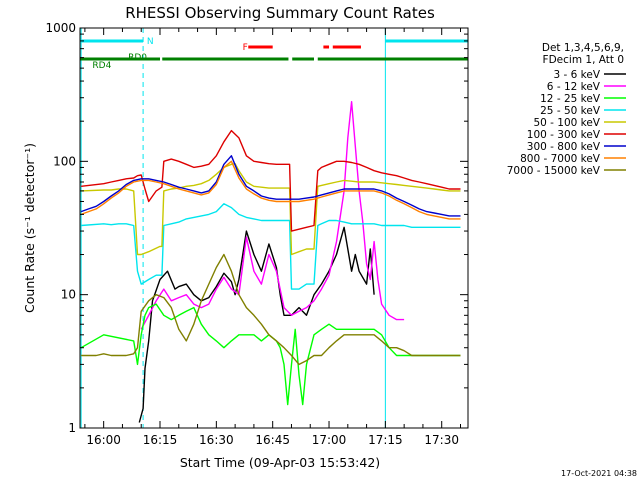 Image resolution: width=640 pixels, height=480 pixels. Describe the element at coordinates (271, 246) in the screenshot. I see `series-line-25-50-kev` at that location.